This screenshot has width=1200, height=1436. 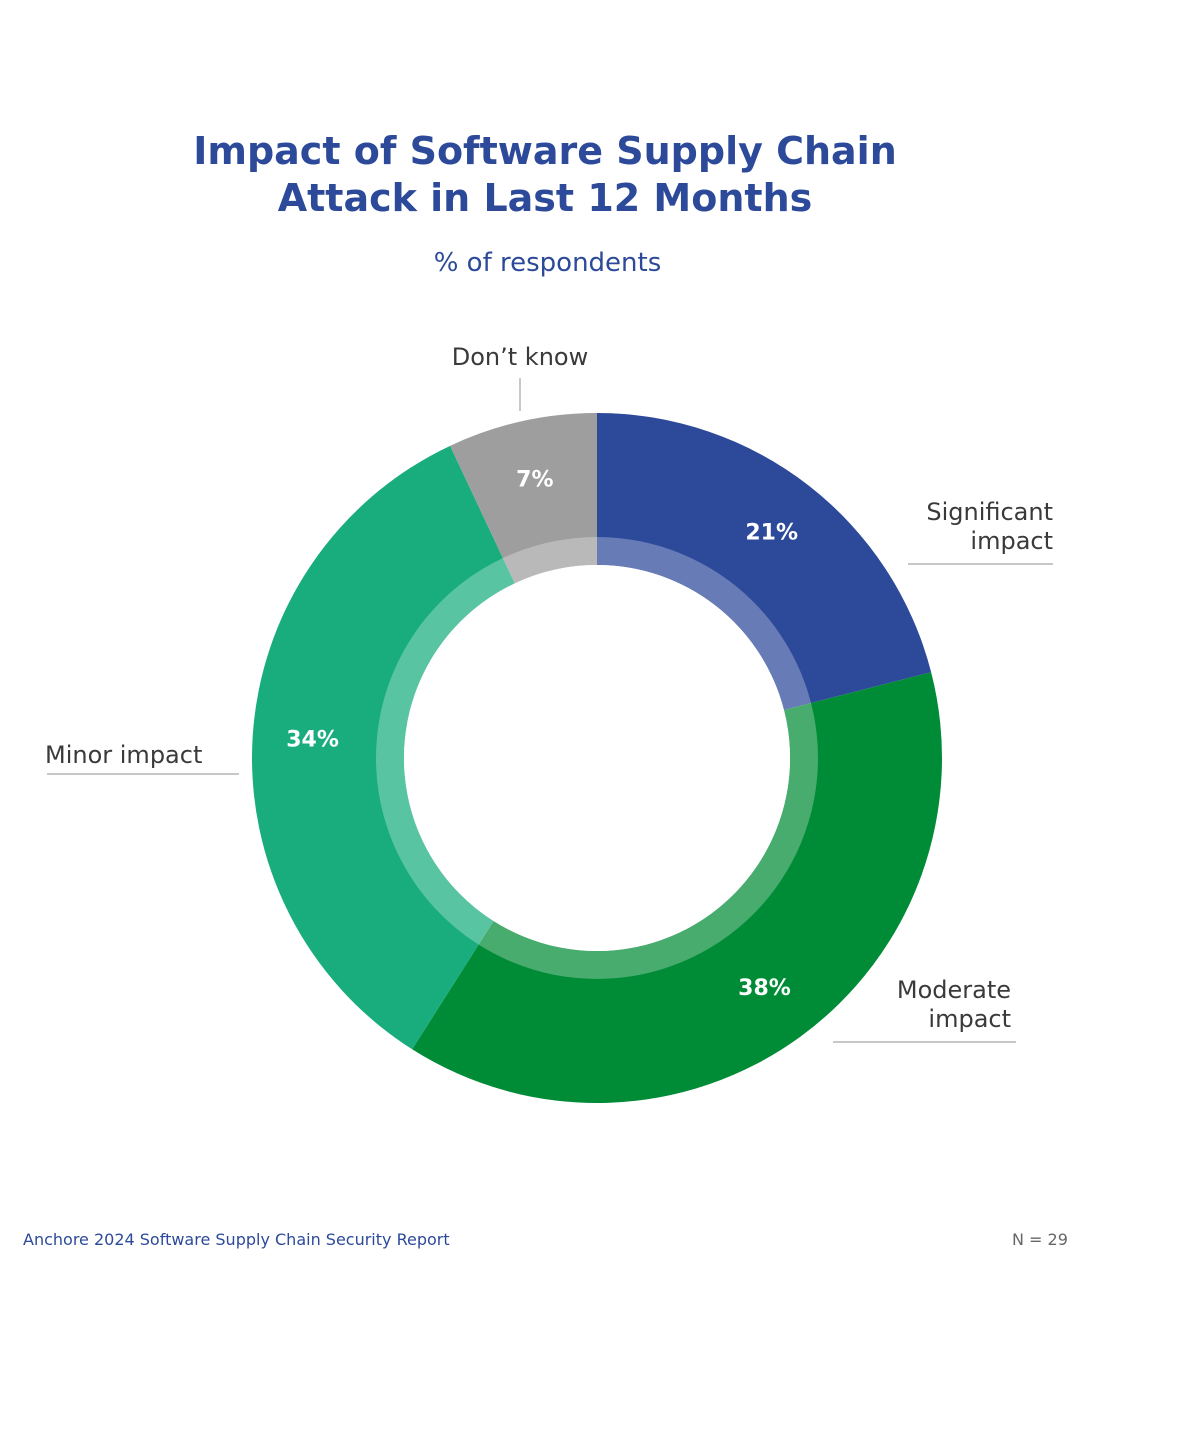 What do you see at coordinates (764, 988) in the screenshot?
I see `value-label-moderate-impact: 38%` at bounding box center [764, 988].